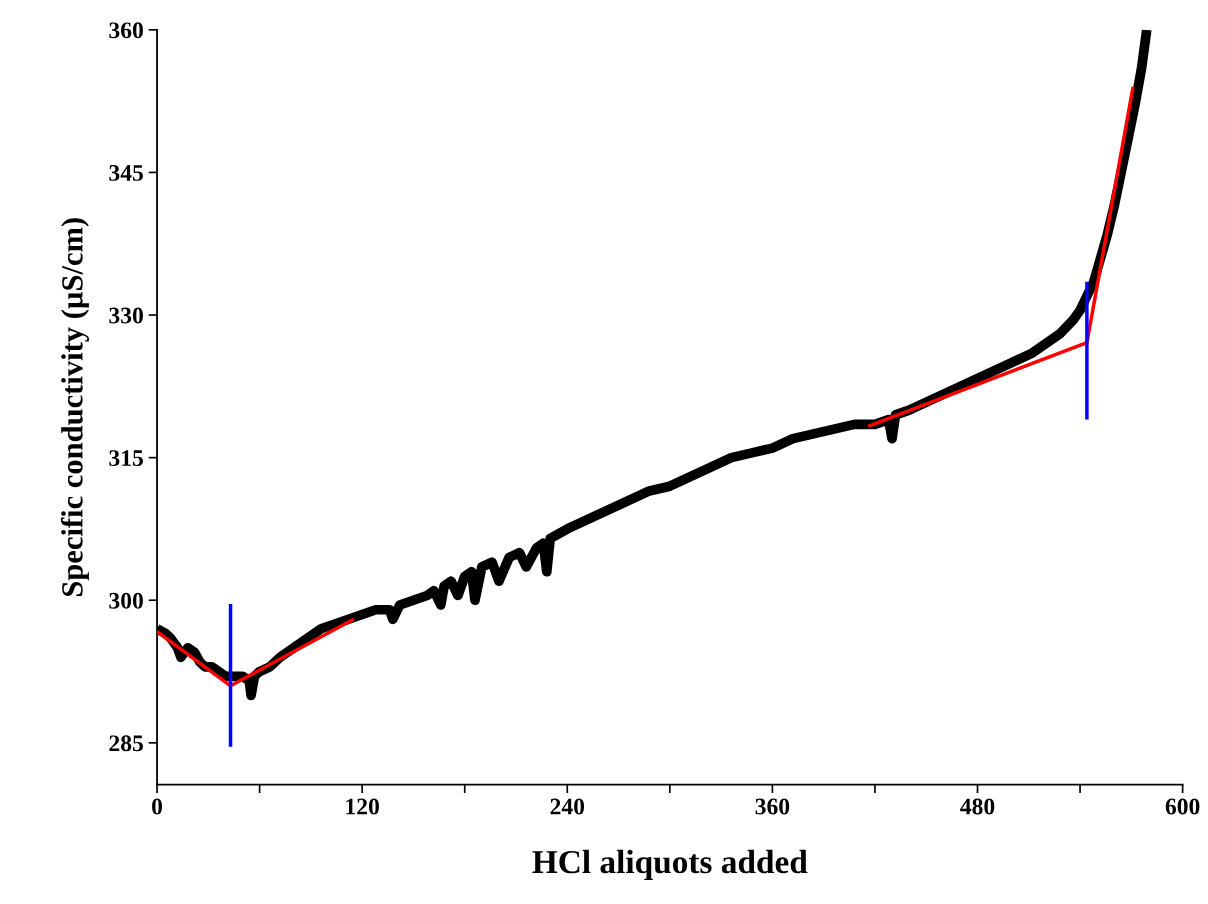  I want to click on y-axis-title: Specific conductivity (µS/cm), so click(74, 407).